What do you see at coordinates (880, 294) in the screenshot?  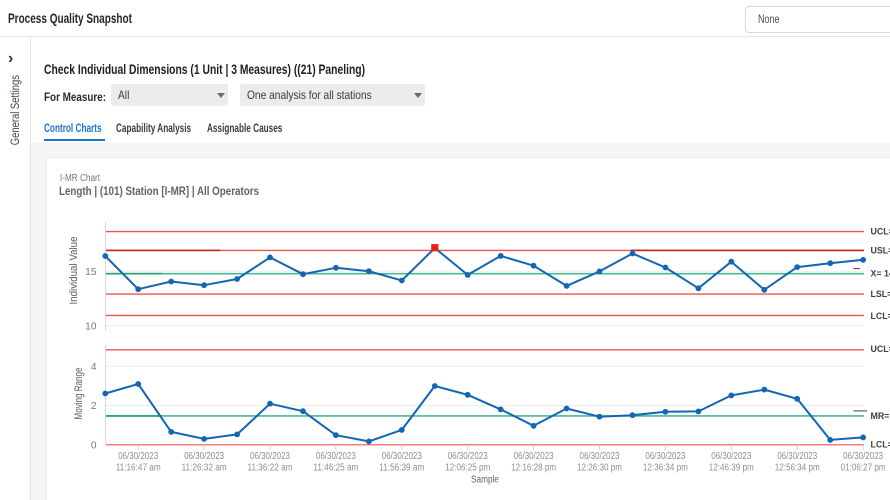 I see `svg-text: LSL= 13.02` at bounding box center [880, 294].